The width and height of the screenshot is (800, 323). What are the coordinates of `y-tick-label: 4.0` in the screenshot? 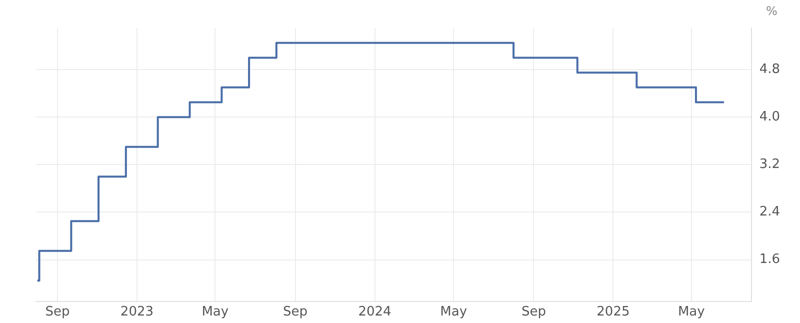 It's located at (769, 117).